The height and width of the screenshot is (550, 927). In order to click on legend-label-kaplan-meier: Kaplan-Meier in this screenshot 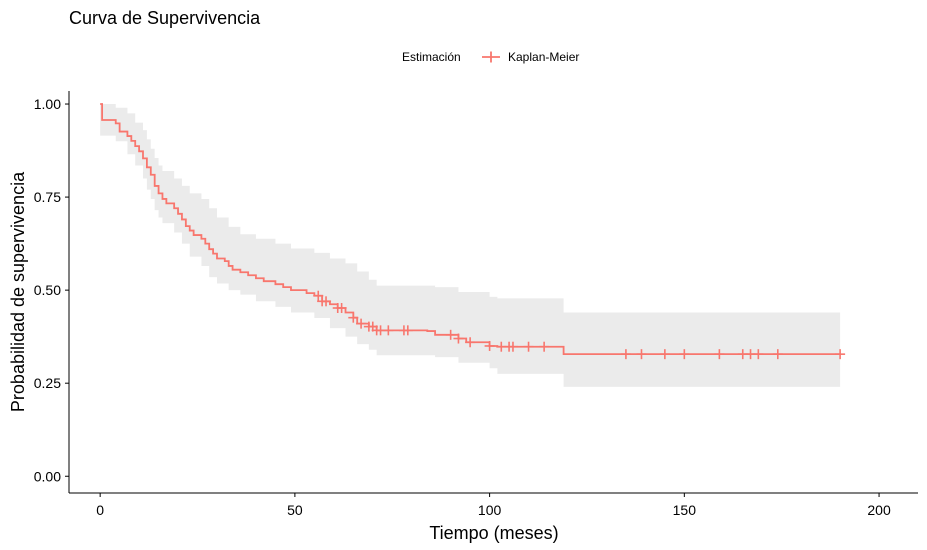, I will do `click(543, 57)`.